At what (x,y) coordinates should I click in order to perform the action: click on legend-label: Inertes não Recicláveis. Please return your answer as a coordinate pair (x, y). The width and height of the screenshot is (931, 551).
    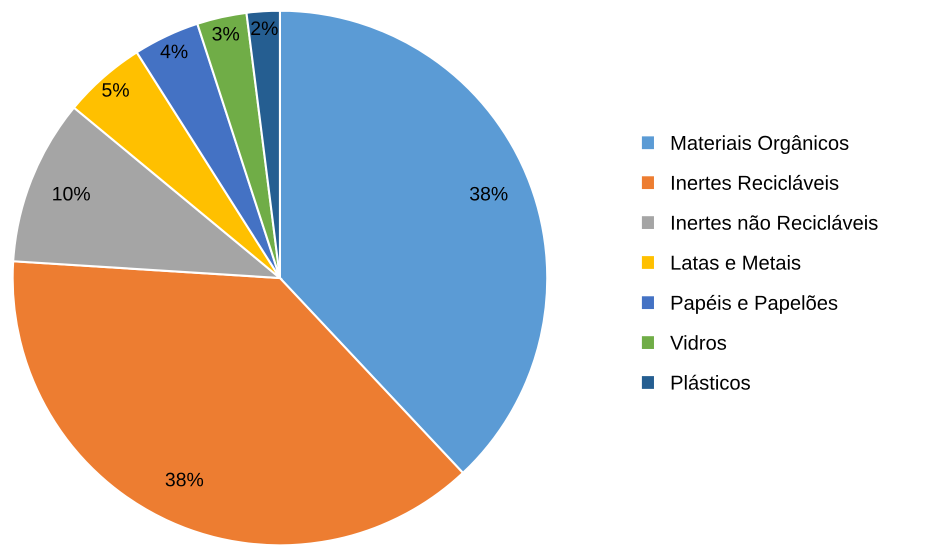
    Looking at the image, I should click on (775, 222).